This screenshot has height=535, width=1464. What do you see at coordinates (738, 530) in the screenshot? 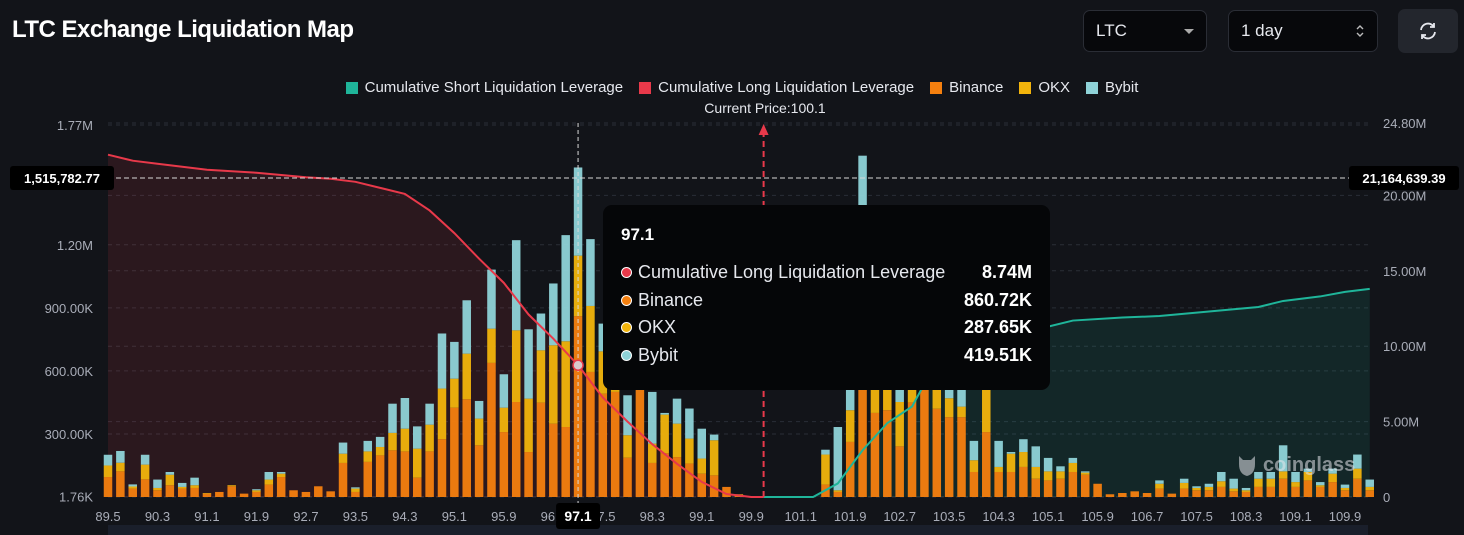
I see `data-zoom-slider` at bounding box center [738, 530].